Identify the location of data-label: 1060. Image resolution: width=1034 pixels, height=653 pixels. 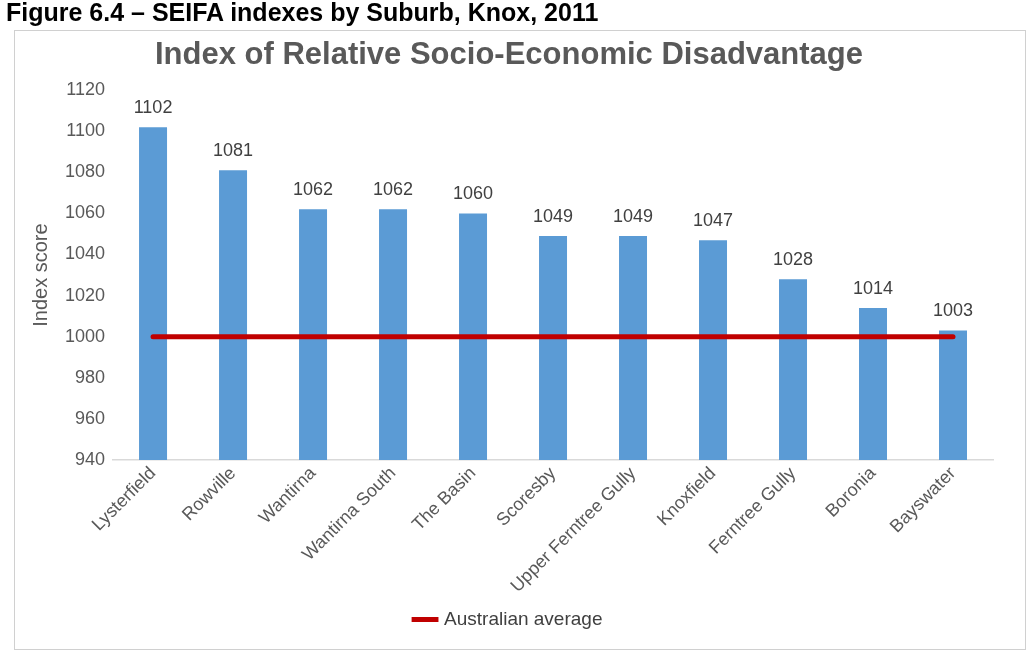
(473, 193).